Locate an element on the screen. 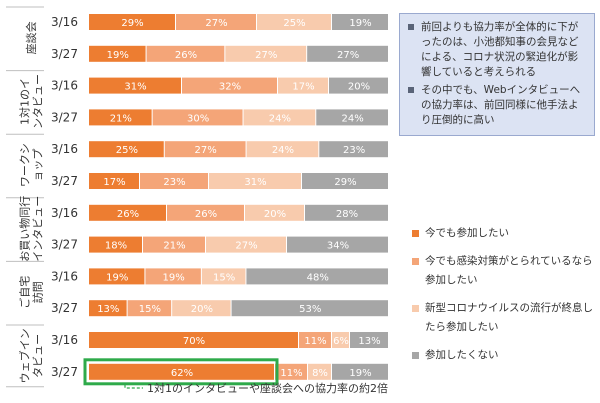  bar-value-label: 6% is located at coordinates (341, 341).